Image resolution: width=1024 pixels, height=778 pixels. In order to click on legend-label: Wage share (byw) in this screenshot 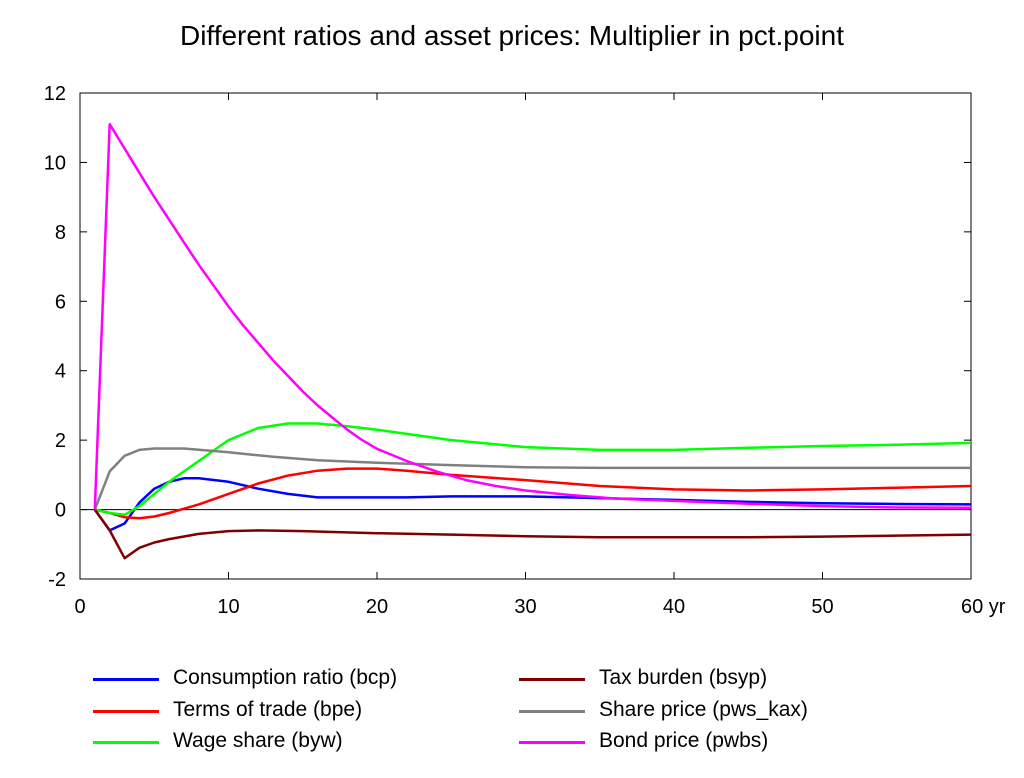, I will do `click(258, 740)`.